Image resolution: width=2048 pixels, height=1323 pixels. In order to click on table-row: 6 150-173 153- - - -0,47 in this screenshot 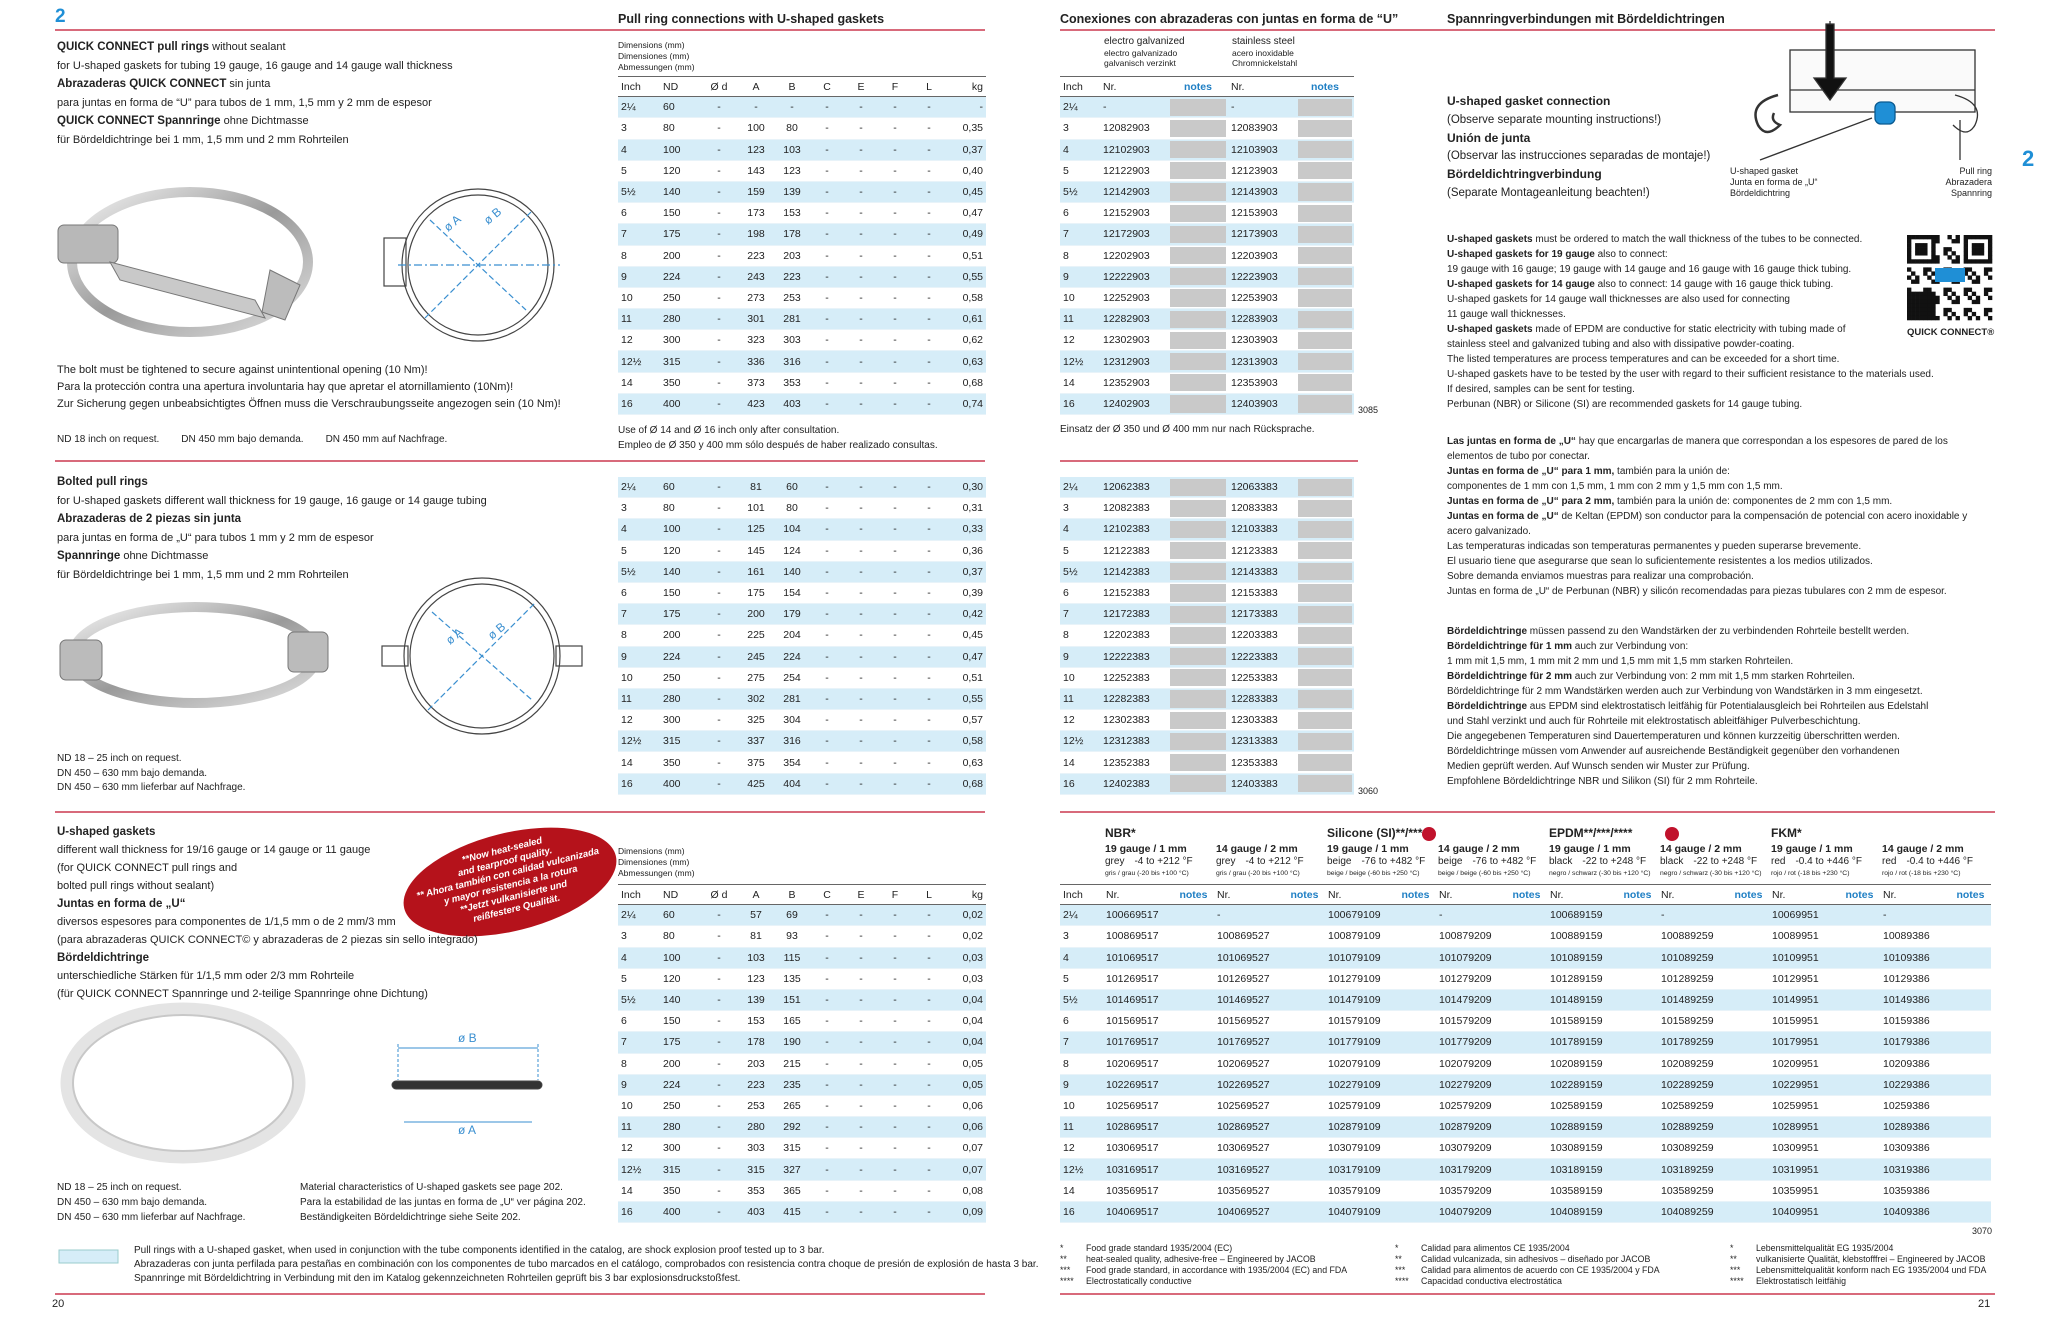, I will do `click(802, 214)`.